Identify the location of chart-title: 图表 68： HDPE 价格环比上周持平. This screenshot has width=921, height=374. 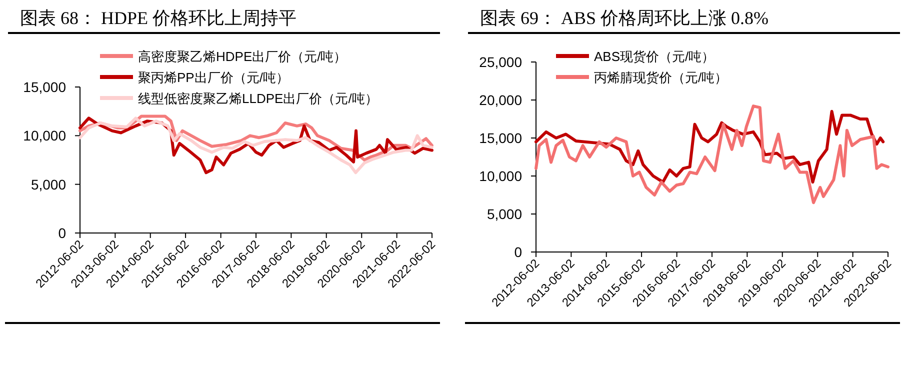
(158, 18).